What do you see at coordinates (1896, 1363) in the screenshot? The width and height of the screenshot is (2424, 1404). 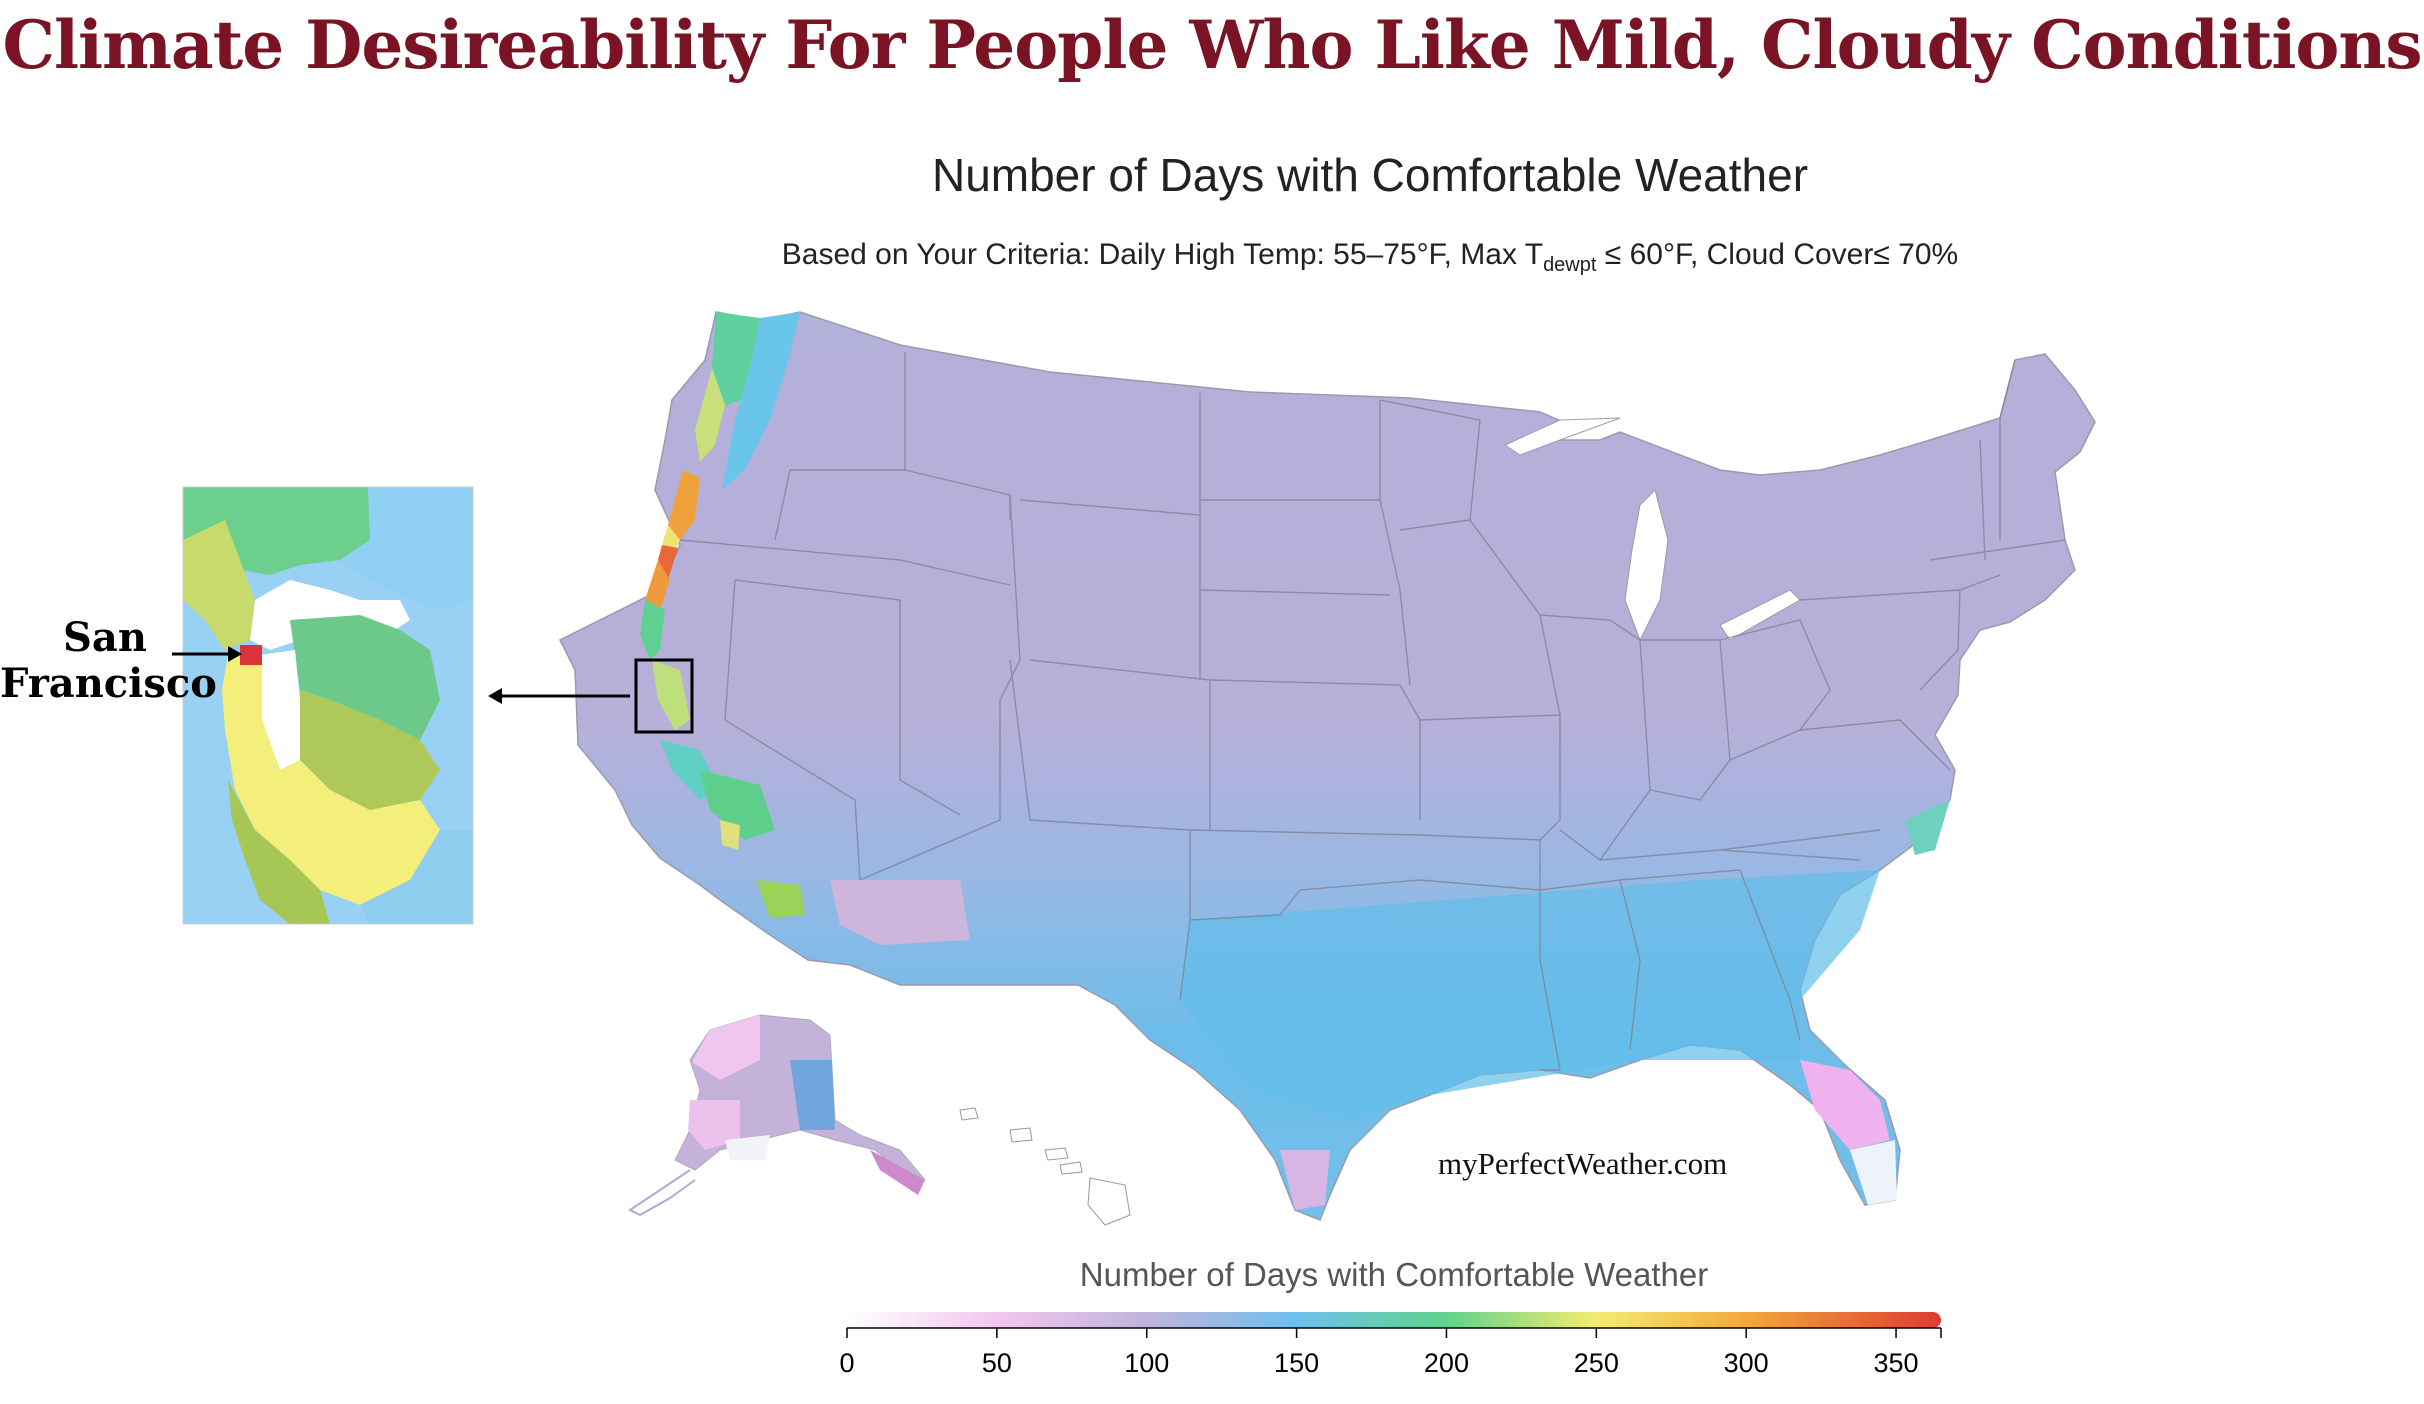 I see `legend-tick-label: 350` at bounding box center [1896, 1363].